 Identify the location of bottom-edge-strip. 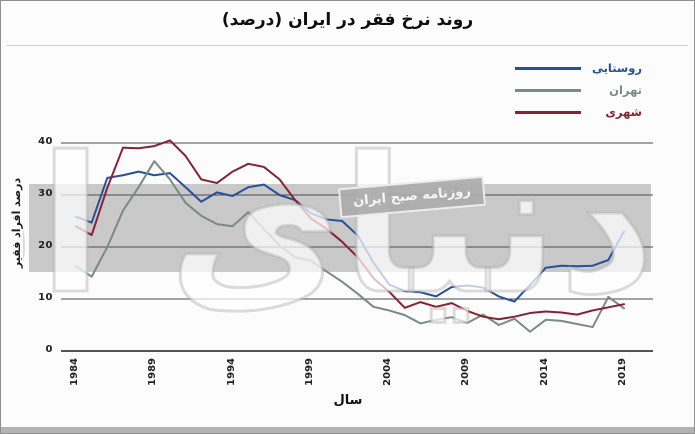
(347, 430).